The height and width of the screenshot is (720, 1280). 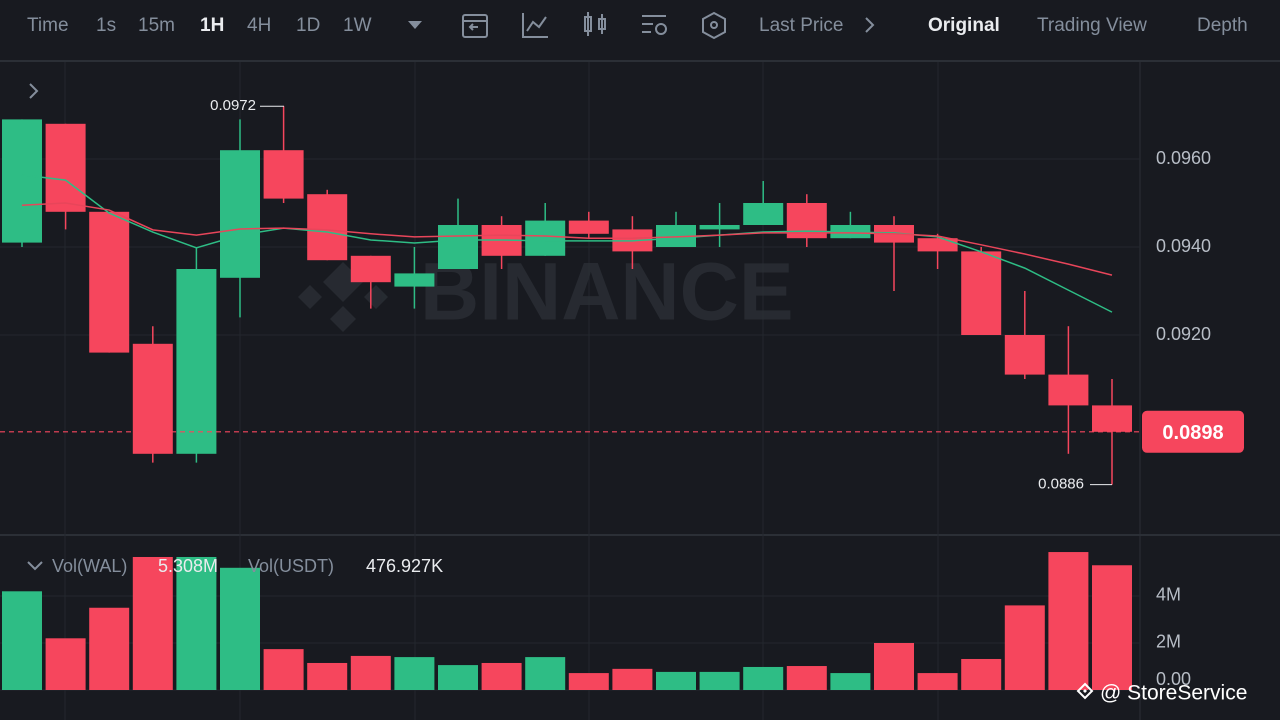 What do you see at coordinates (1173, 679) in the screenshot?
I see `y-tick-label: 0.00` at bounding box center [1173, 679].